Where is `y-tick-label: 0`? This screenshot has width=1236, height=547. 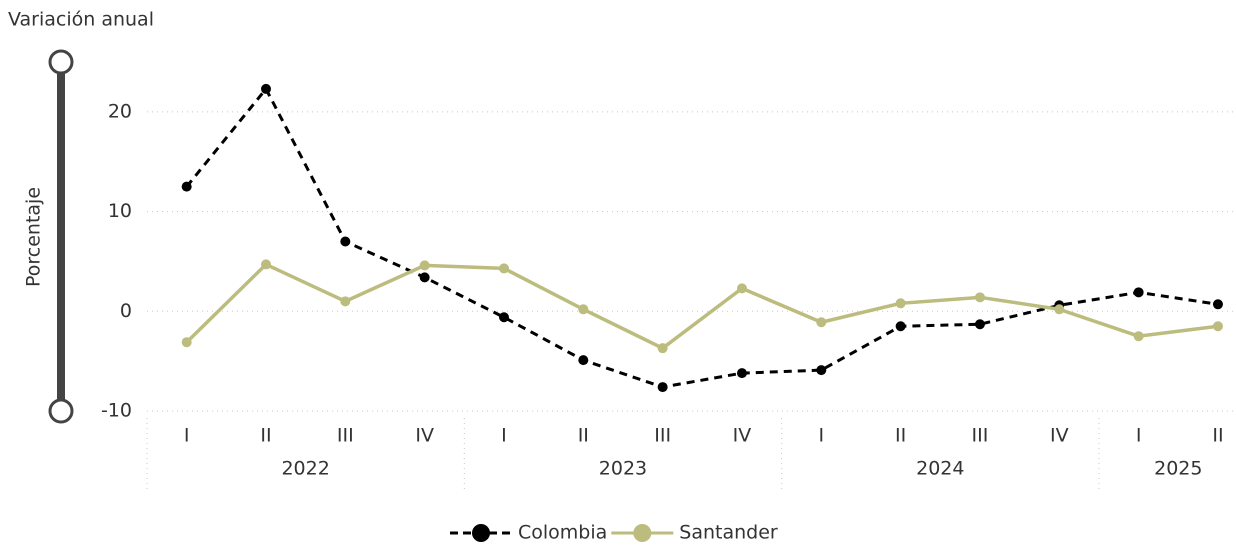
y-tick-label: 0 is located at coordinates (126, 311).